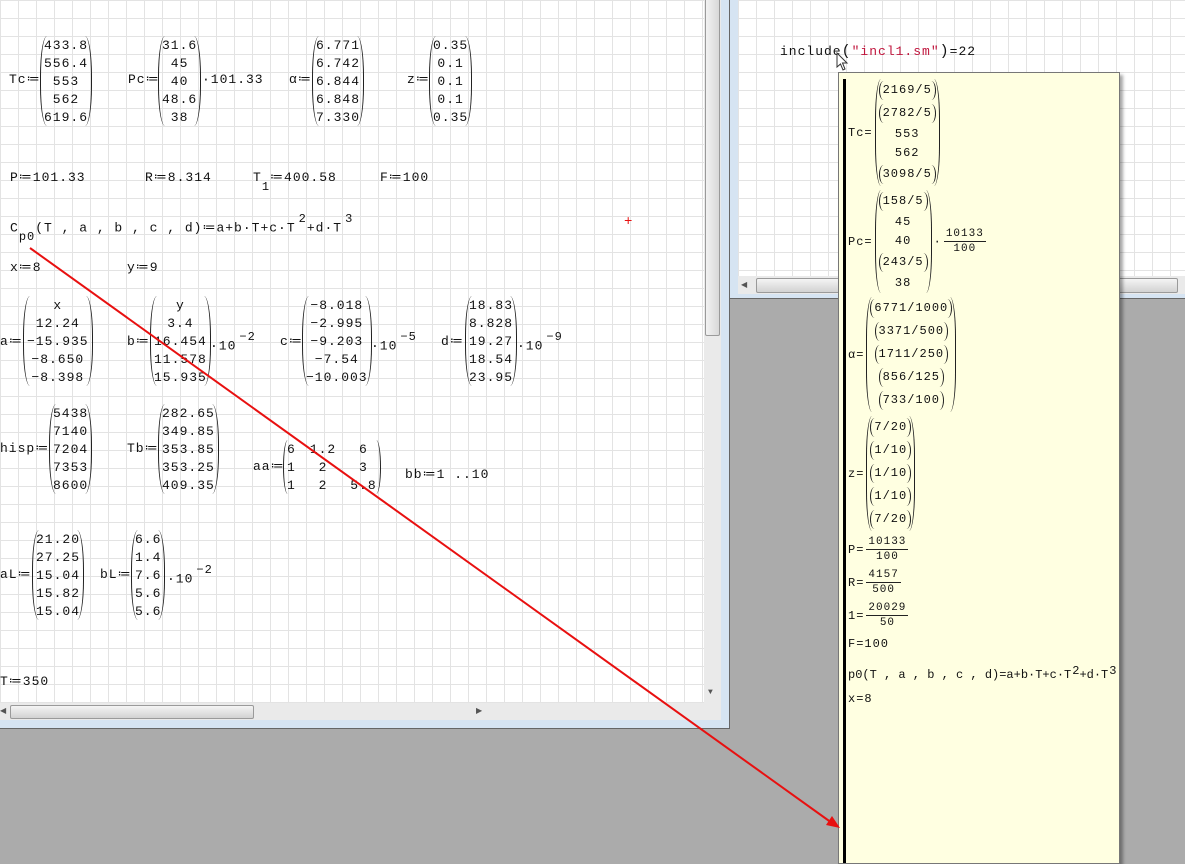 The image size is (1185, 864). Describe the element at coordinates (491, 323) in the screenshot. I see `matrix-cell: 8.828` at that location.